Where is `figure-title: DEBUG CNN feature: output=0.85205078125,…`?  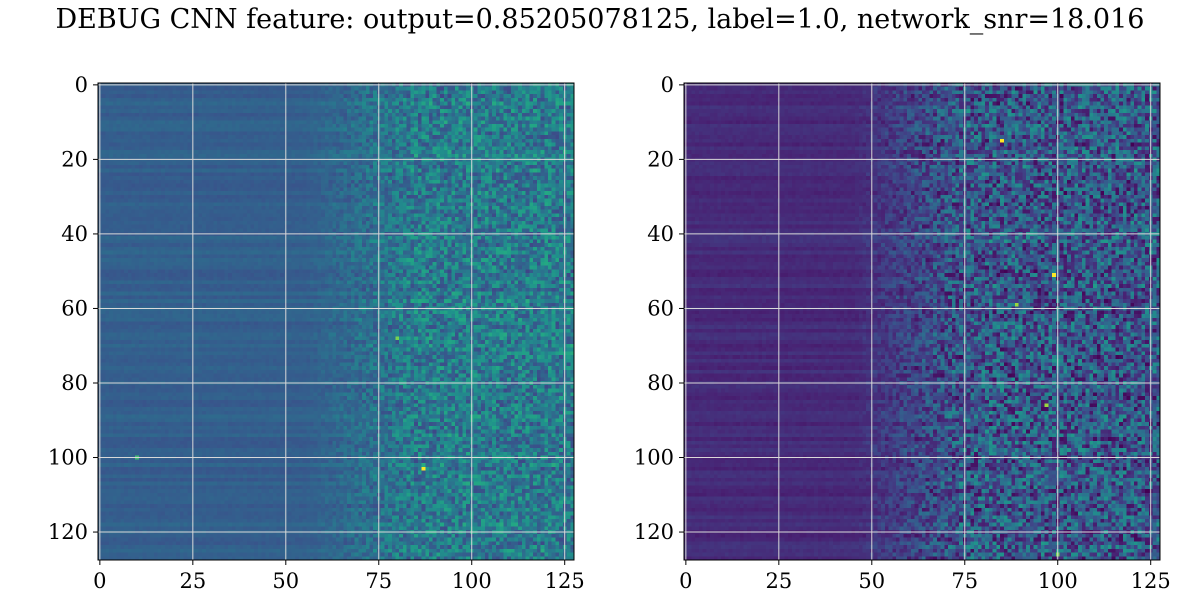 figure-title: DEBUG CNN feature: output=0.85205078125,… is located at coordinates (600, 19).